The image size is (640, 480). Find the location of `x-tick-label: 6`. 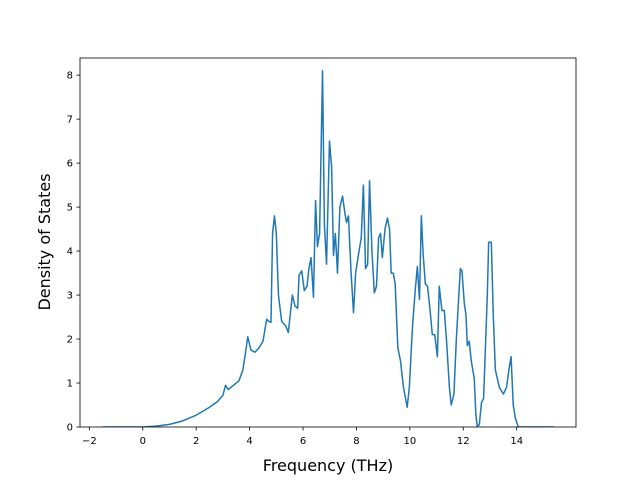

x-tick-label: 6 is located at coordinates (303, 441).